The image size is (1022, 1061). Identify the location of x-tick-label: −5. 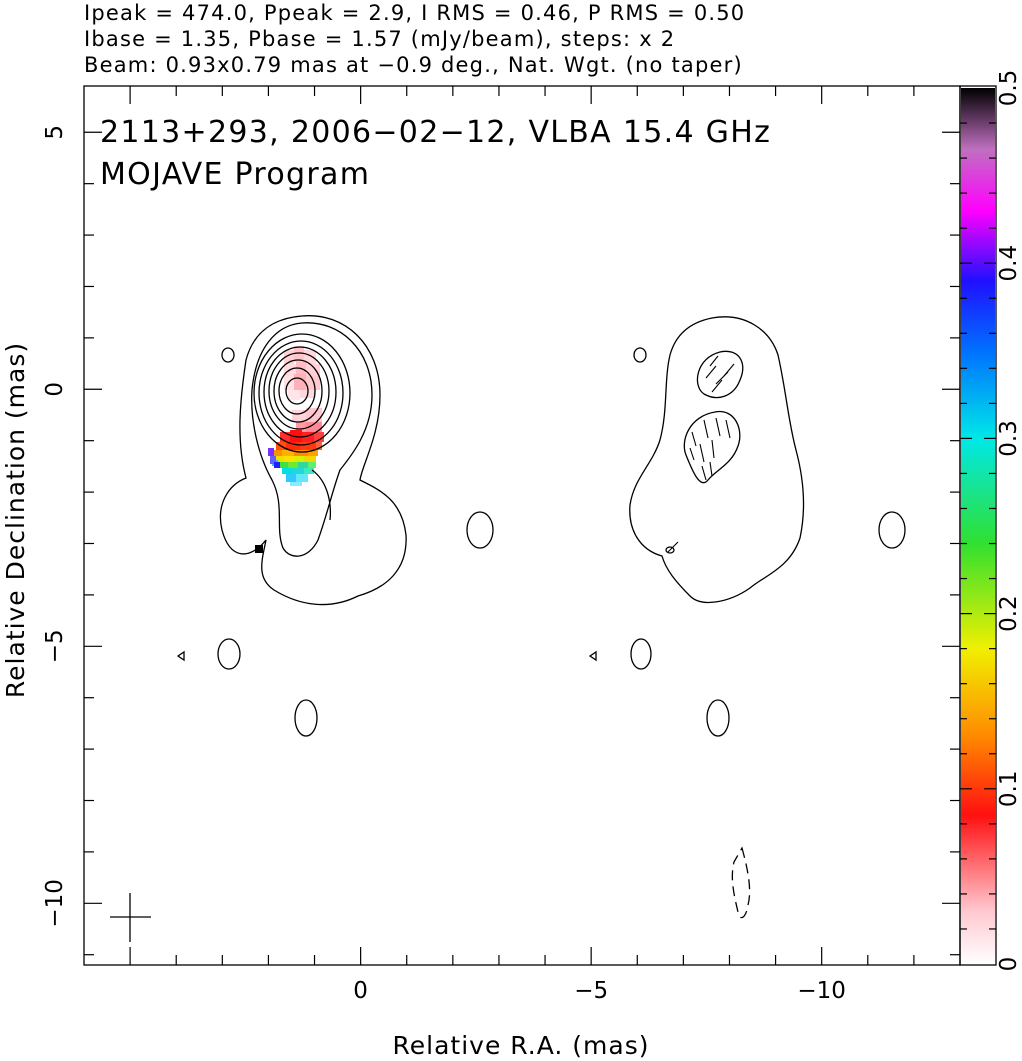
(591, 991).